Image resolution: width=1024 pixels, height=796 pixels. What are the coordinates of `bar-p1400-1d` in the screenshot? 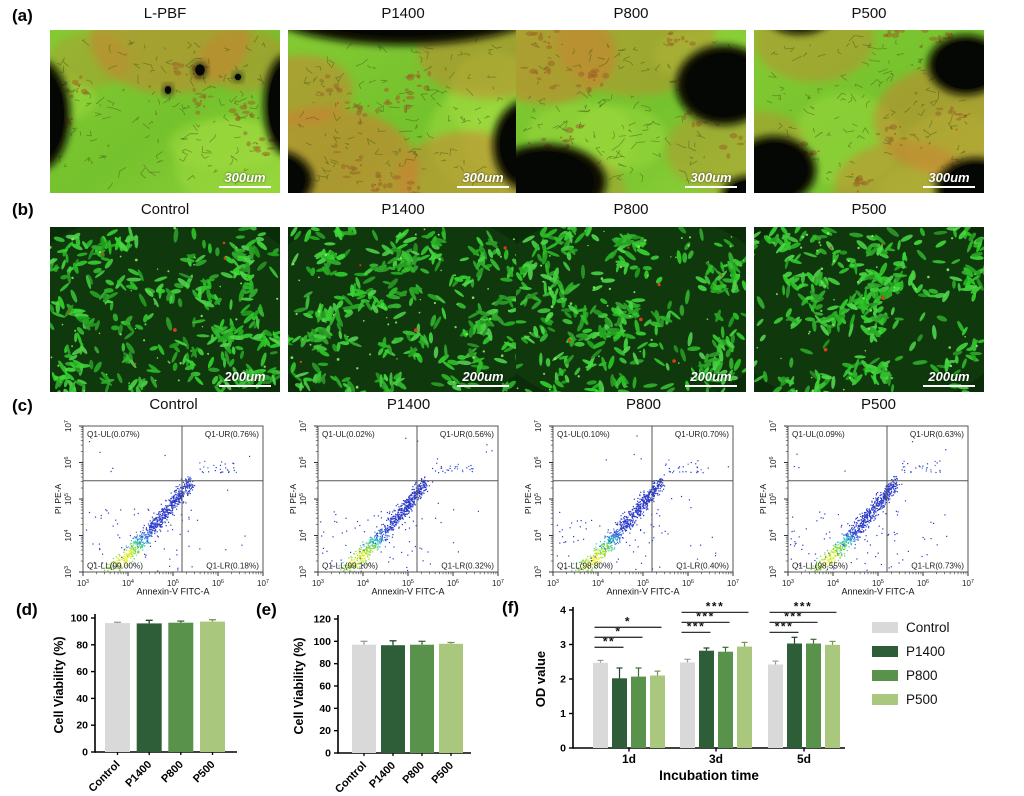 It's located at (619, 713).